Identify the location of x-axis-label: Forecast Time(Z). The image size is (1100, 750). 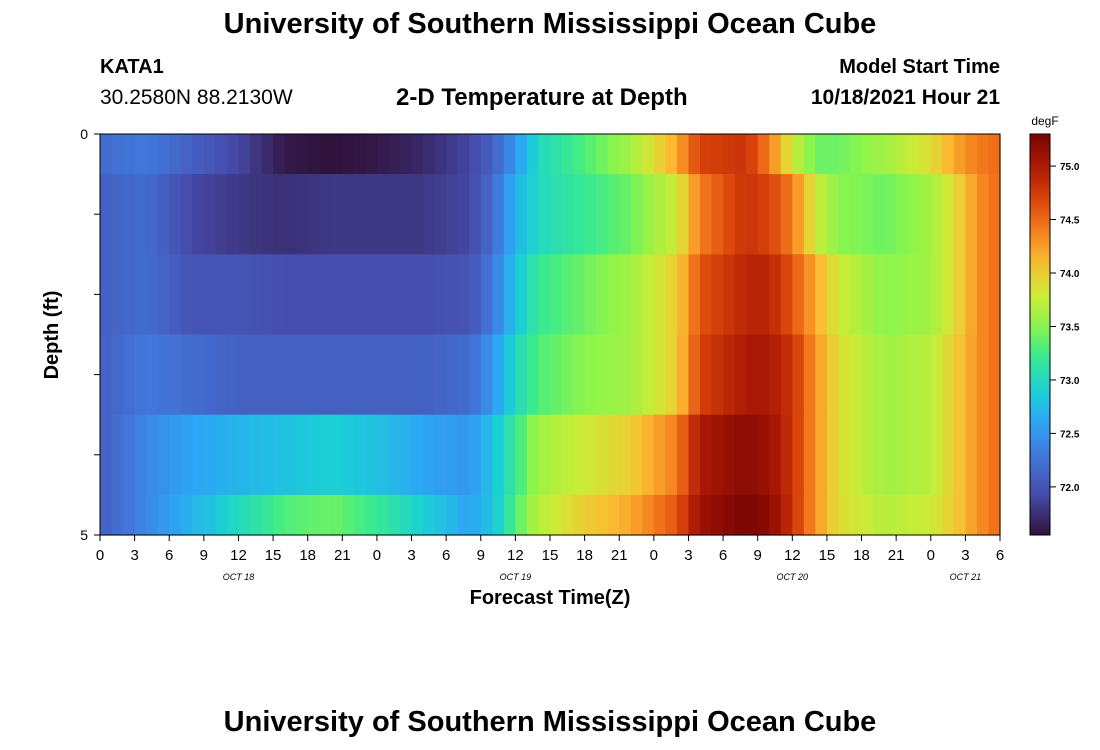
(550, 598).